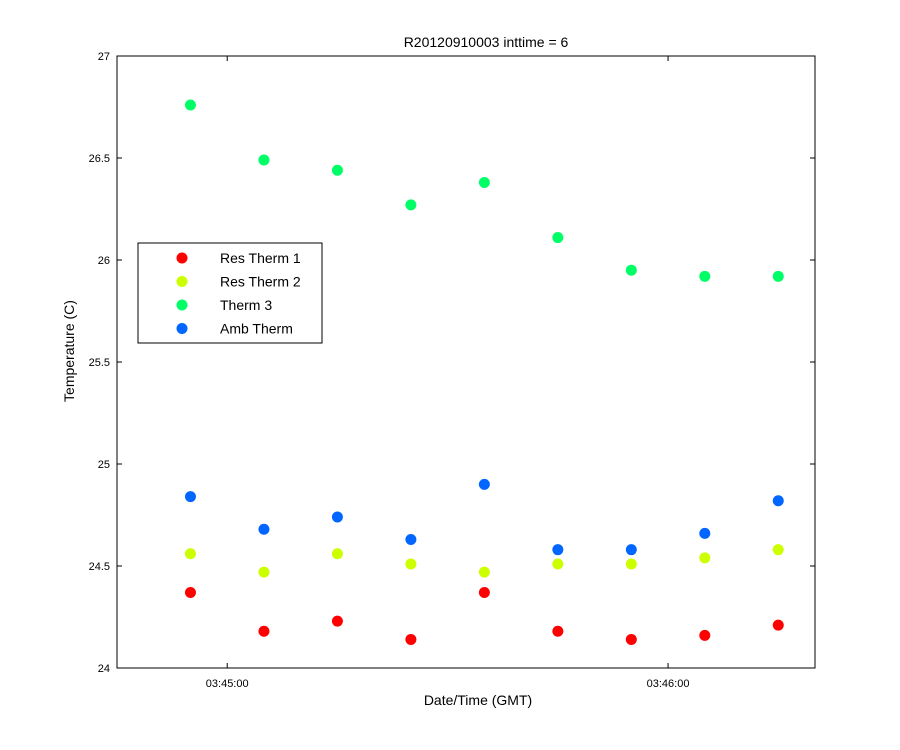 The image size is (900, 750). What do you see at coordinates (104, 261) in the screenshot?
I see `y-tick-label: 26` at bounding box center [104, 261].